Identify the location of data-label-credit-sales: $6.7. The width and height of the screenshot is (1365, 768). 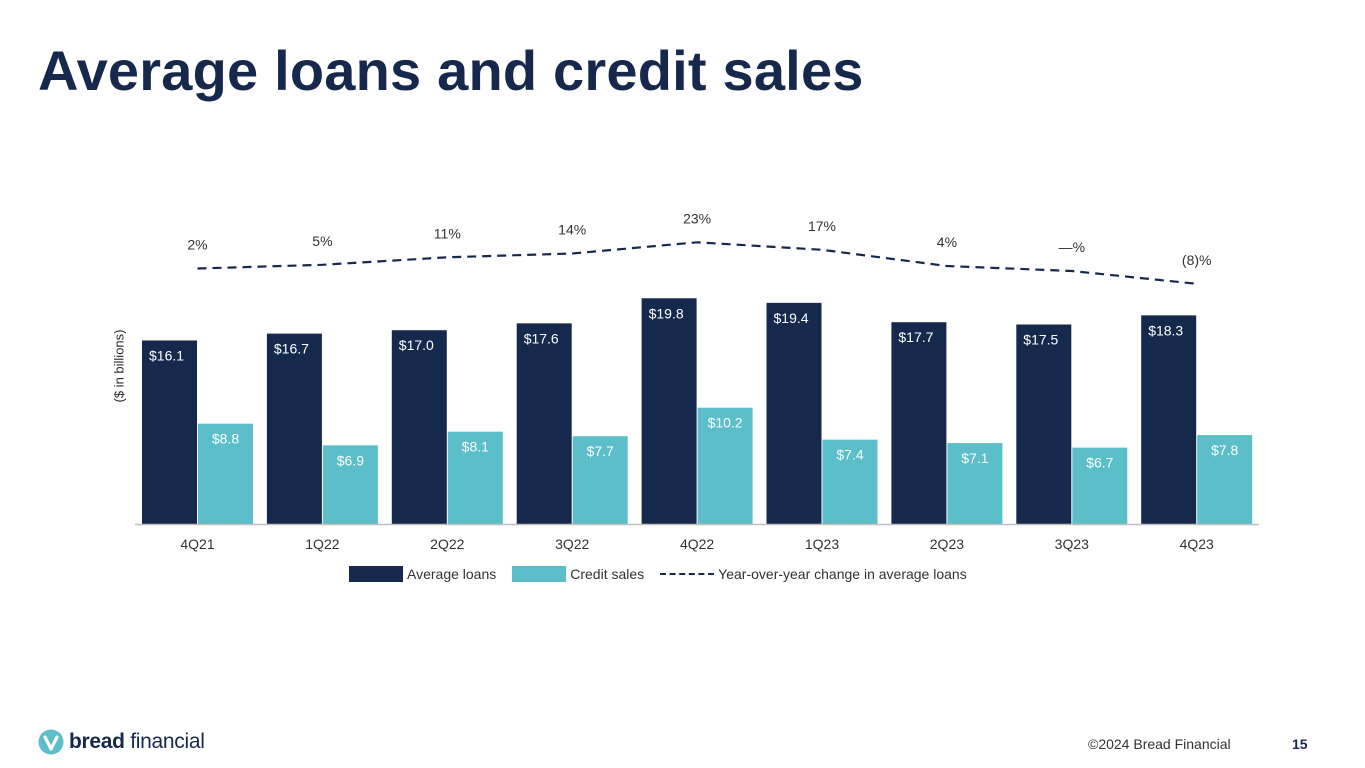
(1099, 463).